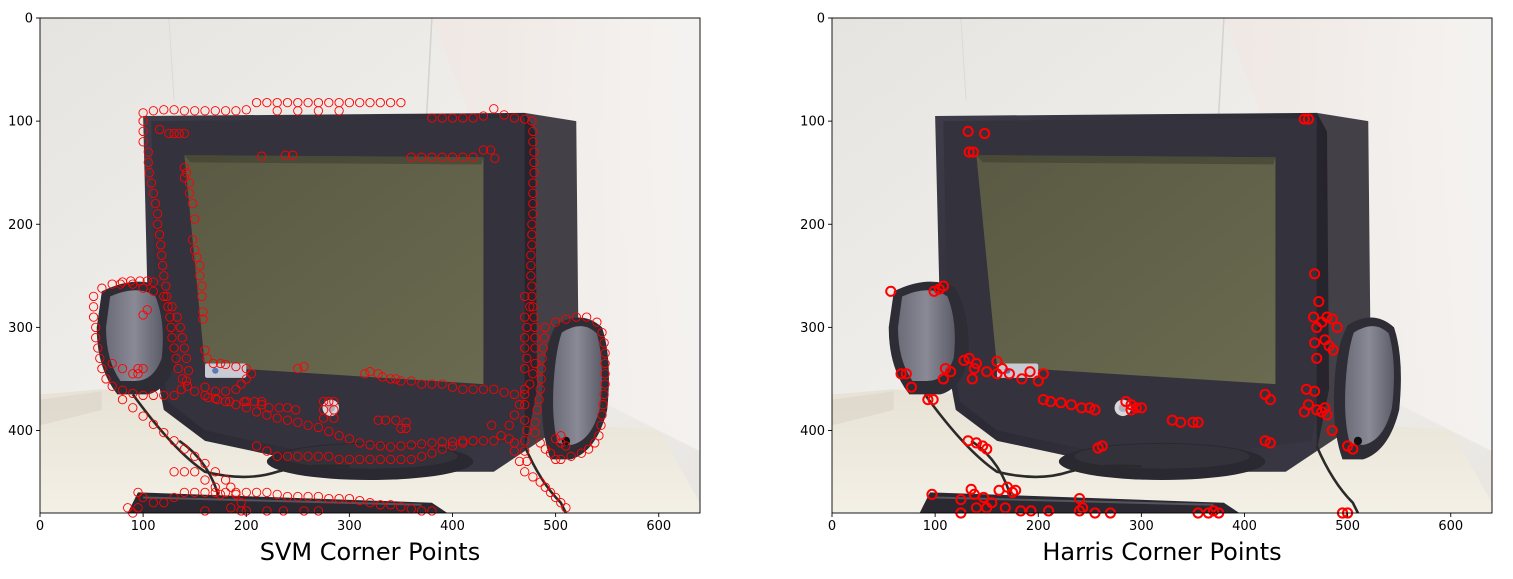 This screenshot has height=579, width=1513. What do you see at coordinates (812, 225) in the screenshot?
I see `y-tick-label: 200` at bounding box center [812, 225].